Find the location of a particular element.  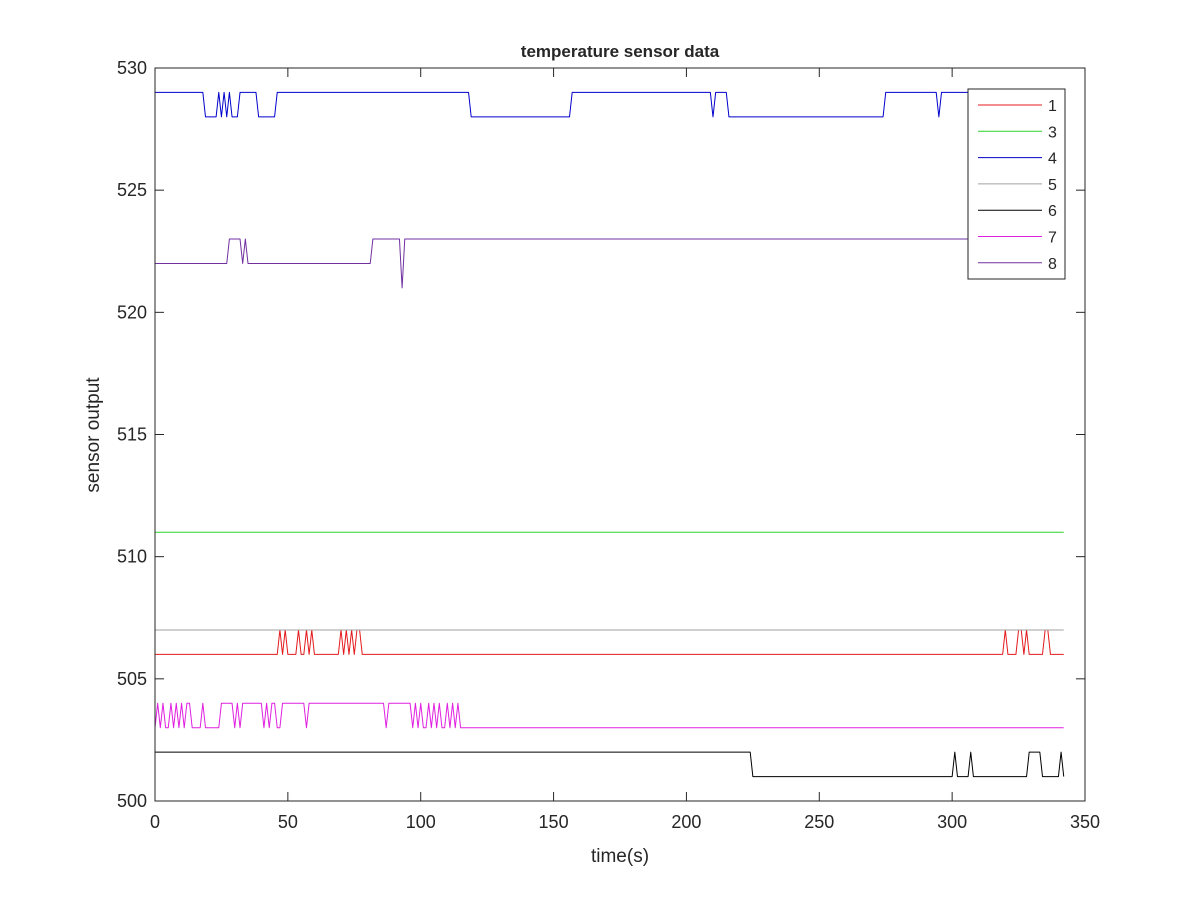

legend-label-4: 4 is located at coordinates (1052, 159).